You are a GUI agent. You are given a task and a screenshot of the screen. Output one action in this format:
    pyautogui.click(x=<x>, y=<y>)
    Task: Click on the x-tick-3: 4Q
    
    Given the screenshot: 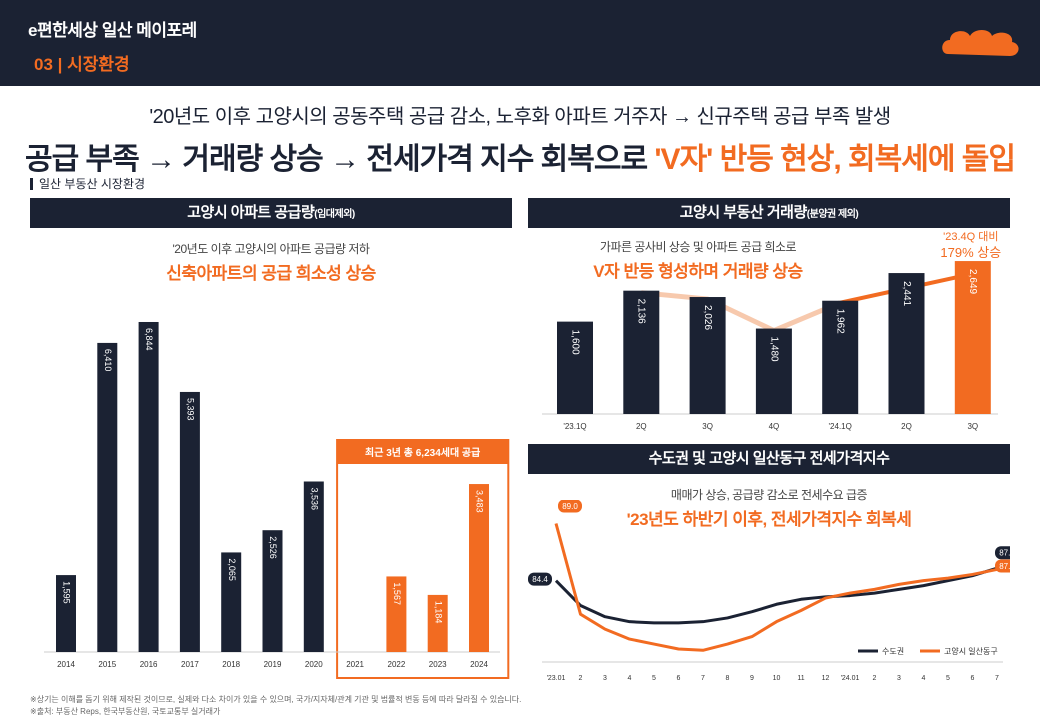 What is the action you would take?
    pyautogui.click(x=774, y=426)
    